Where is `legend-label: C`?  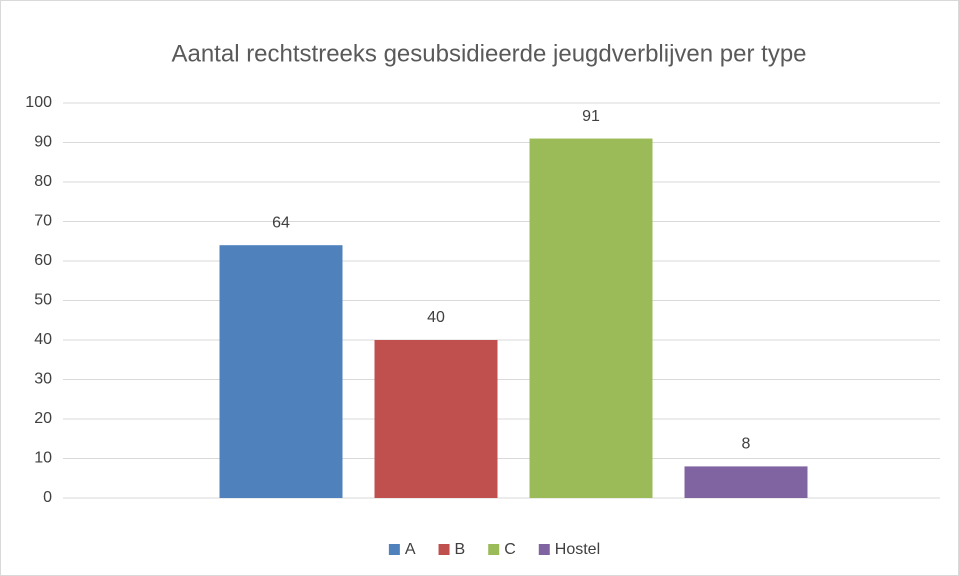
legend-label: C is located at coordinates (510, 549).